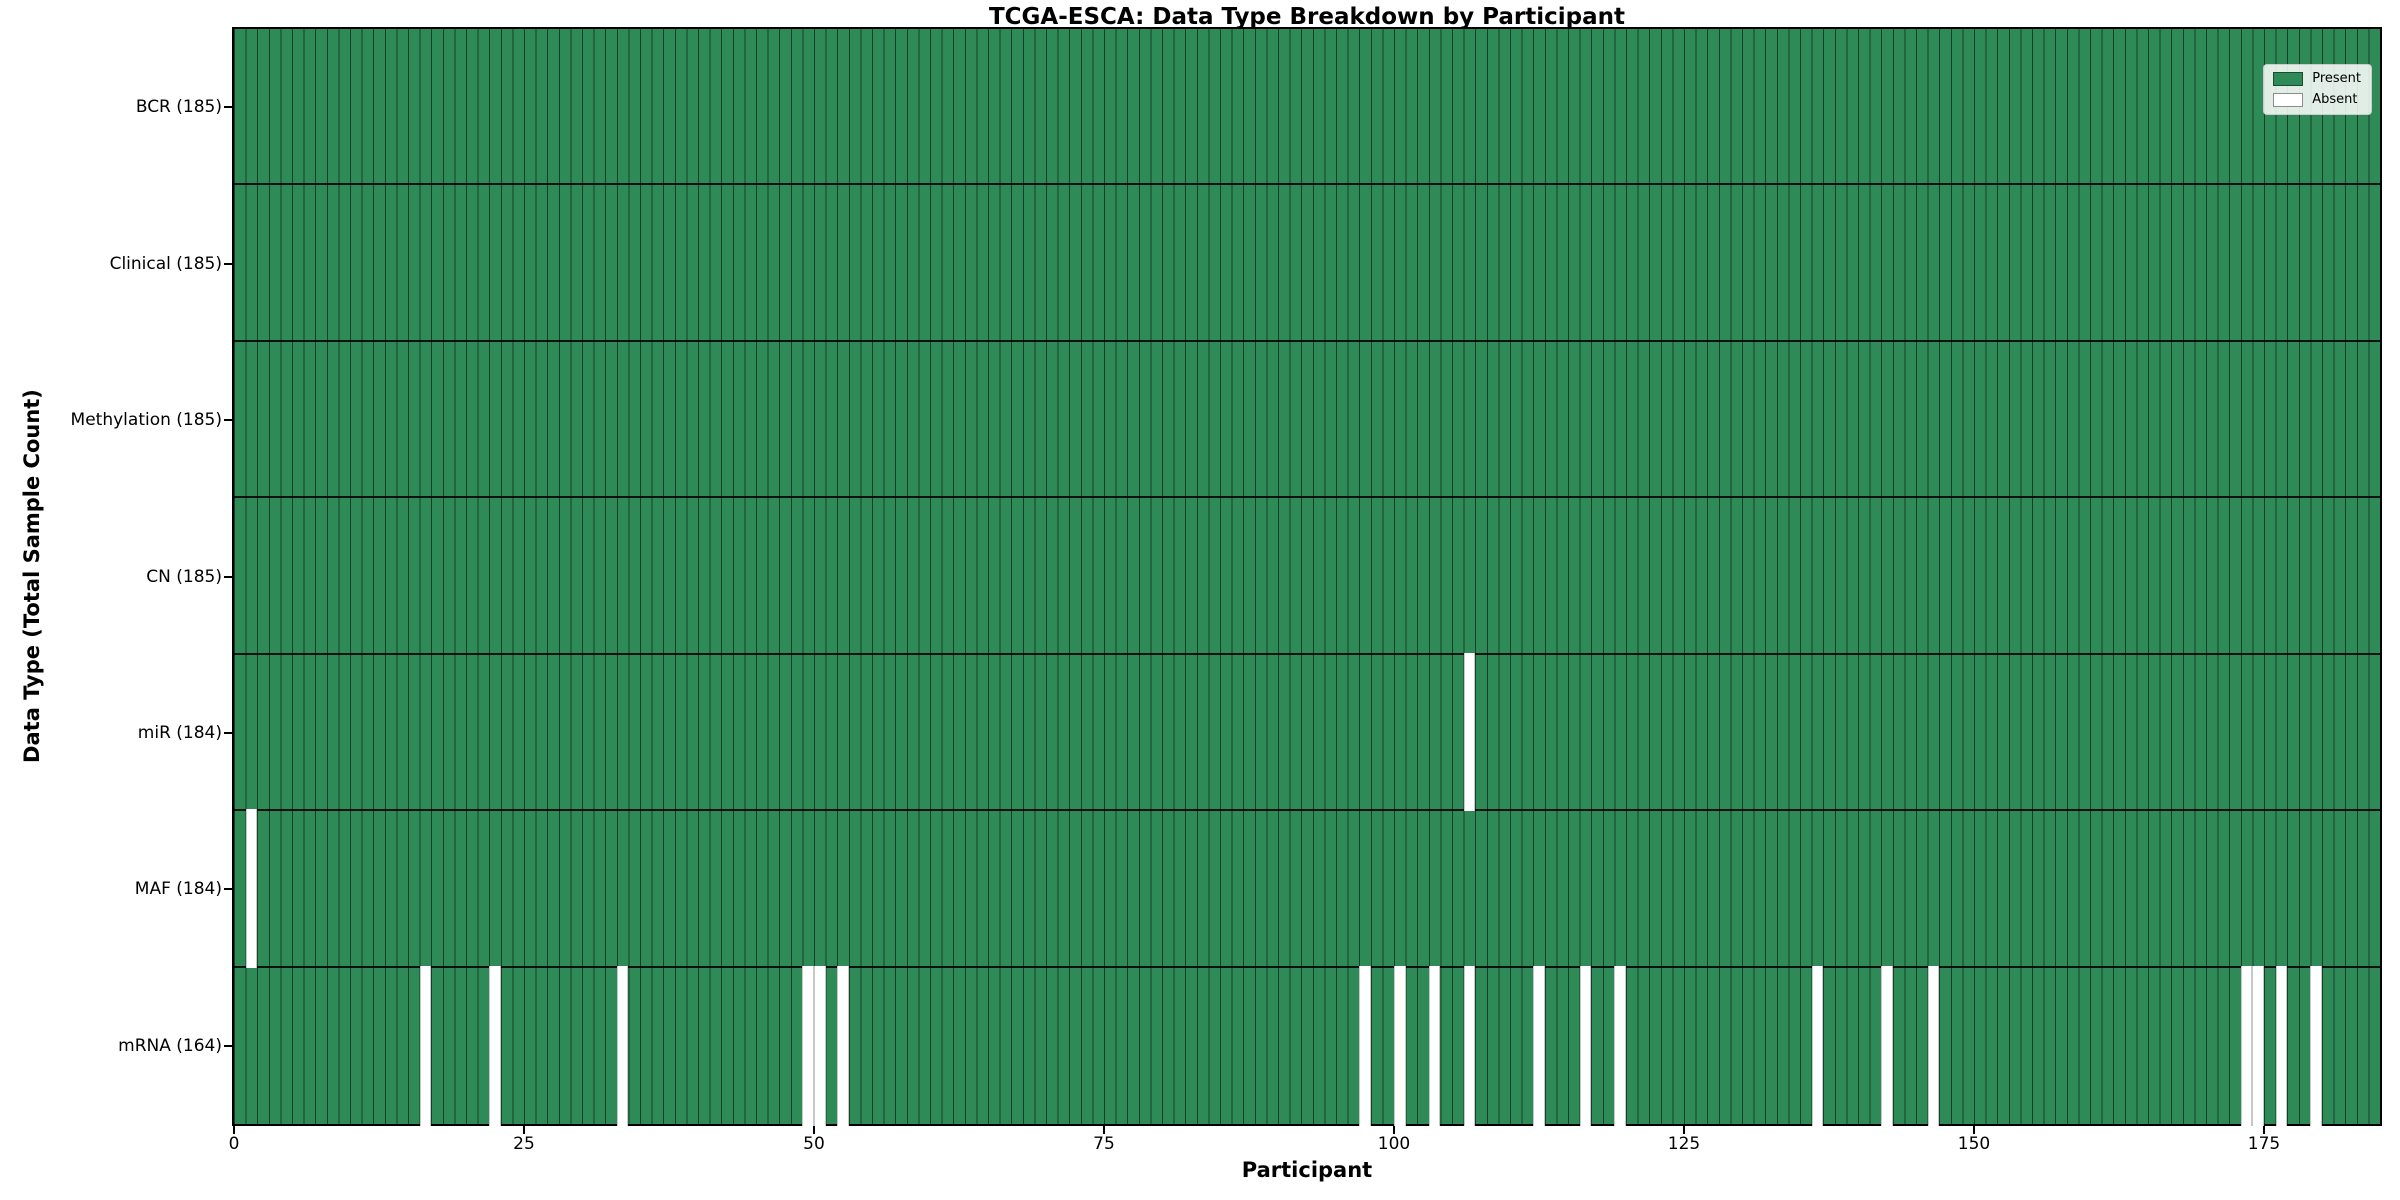  I want to click on heatmap-row-MAF, so click(1307, 888).